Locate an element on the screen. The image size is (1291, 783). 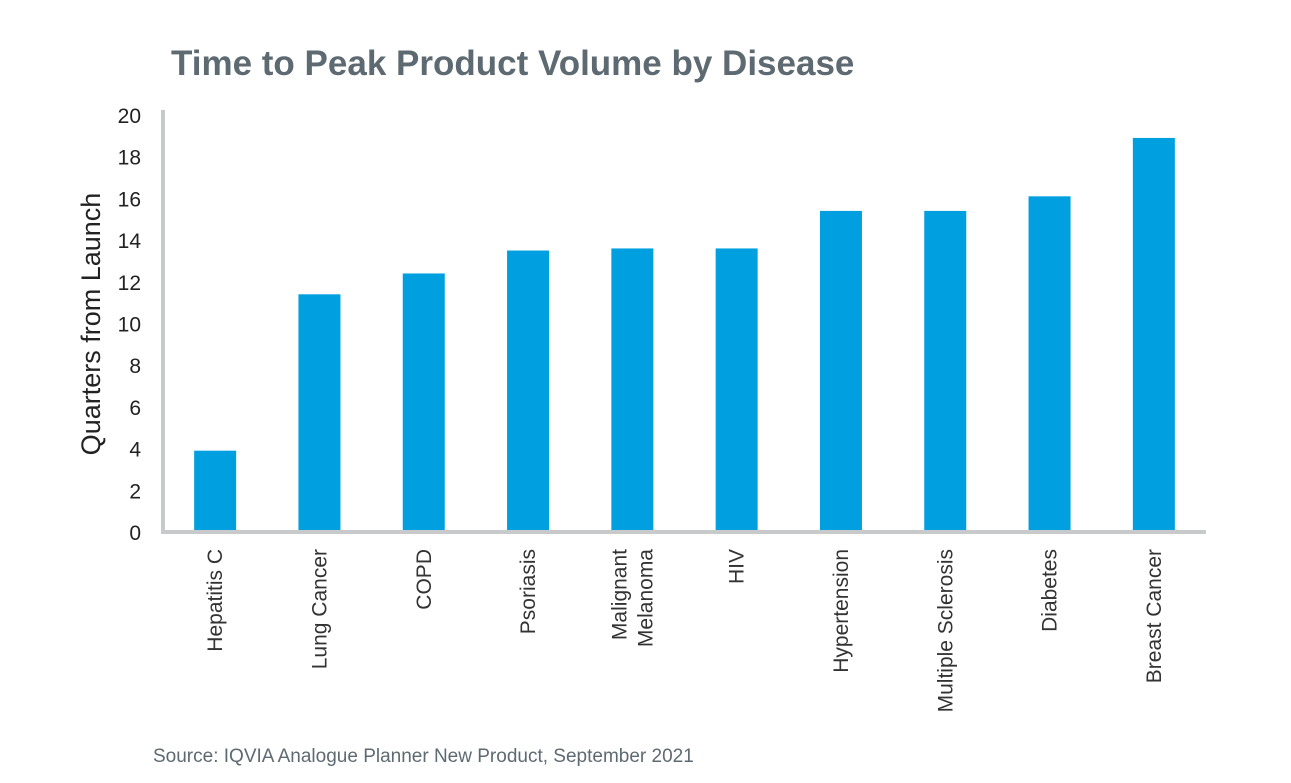
chart-title: Time to Peak Product Volume by Disease is located at coordinates (513, 63).